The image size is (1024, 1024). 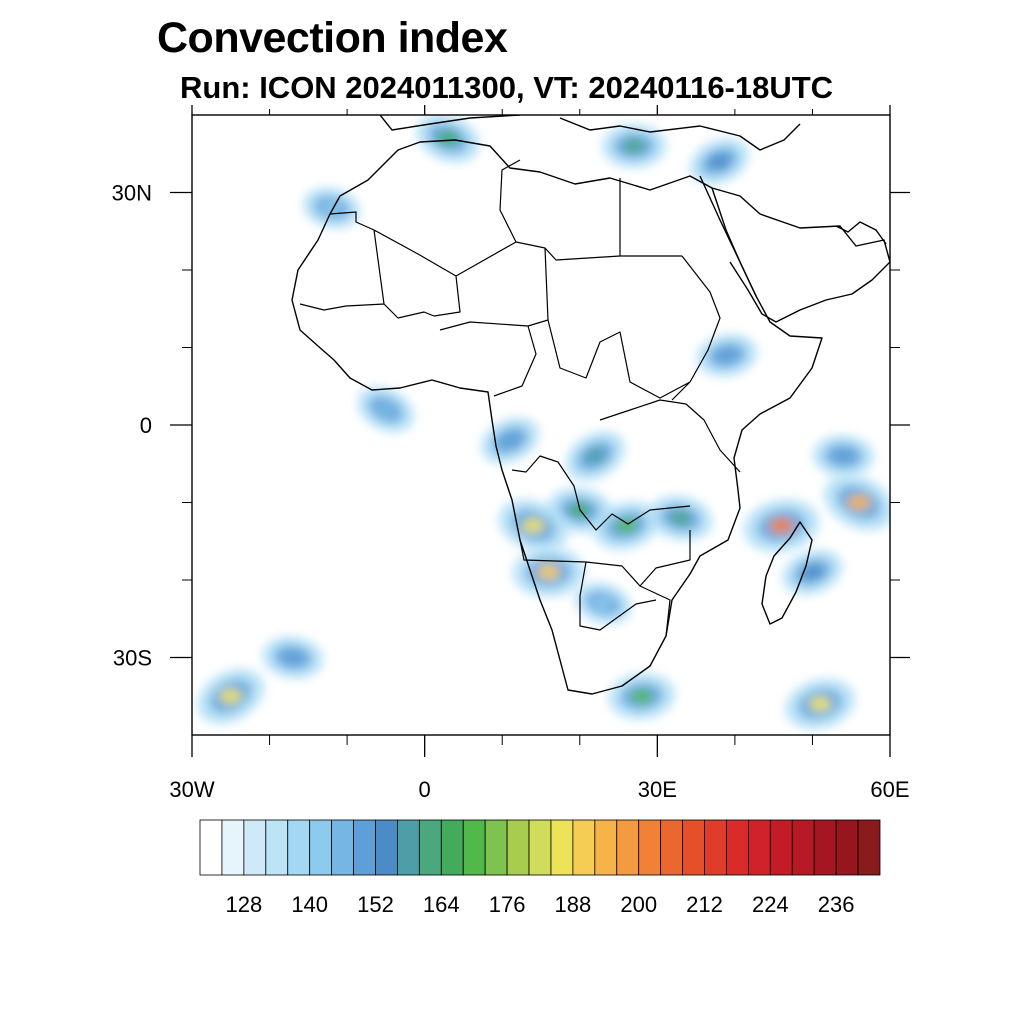 What do you see at coordinates (889, 789) in the screenshot?
I see `lon-label: 60E` at bounding box center [889, 789].